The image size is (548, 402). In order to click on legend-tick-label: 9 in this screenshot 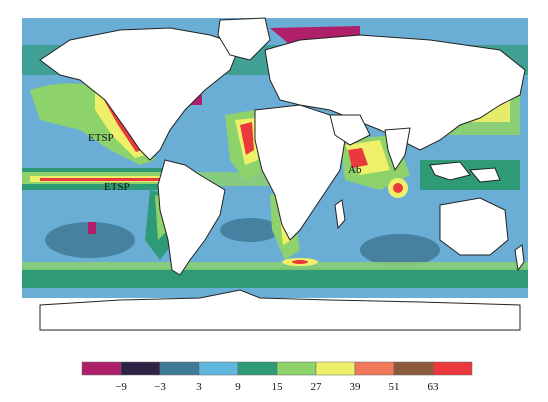, I will do `click(238, 387)`.